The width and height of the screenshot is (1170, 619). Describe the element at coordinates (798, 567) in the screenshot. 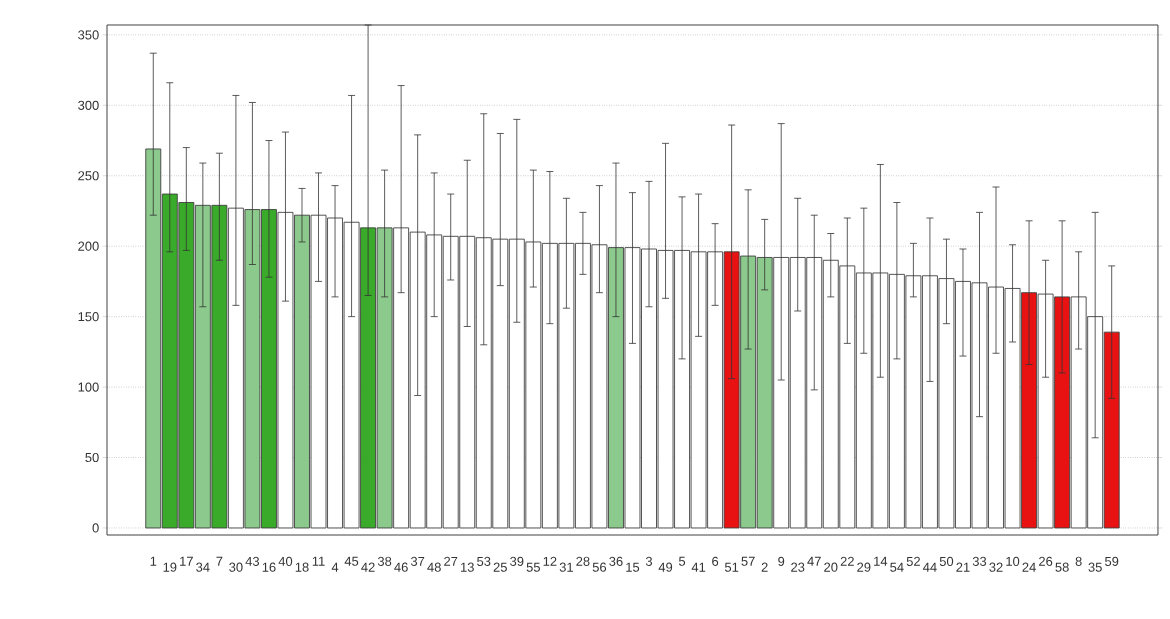

I see `x-tick-label: 23` at that location.